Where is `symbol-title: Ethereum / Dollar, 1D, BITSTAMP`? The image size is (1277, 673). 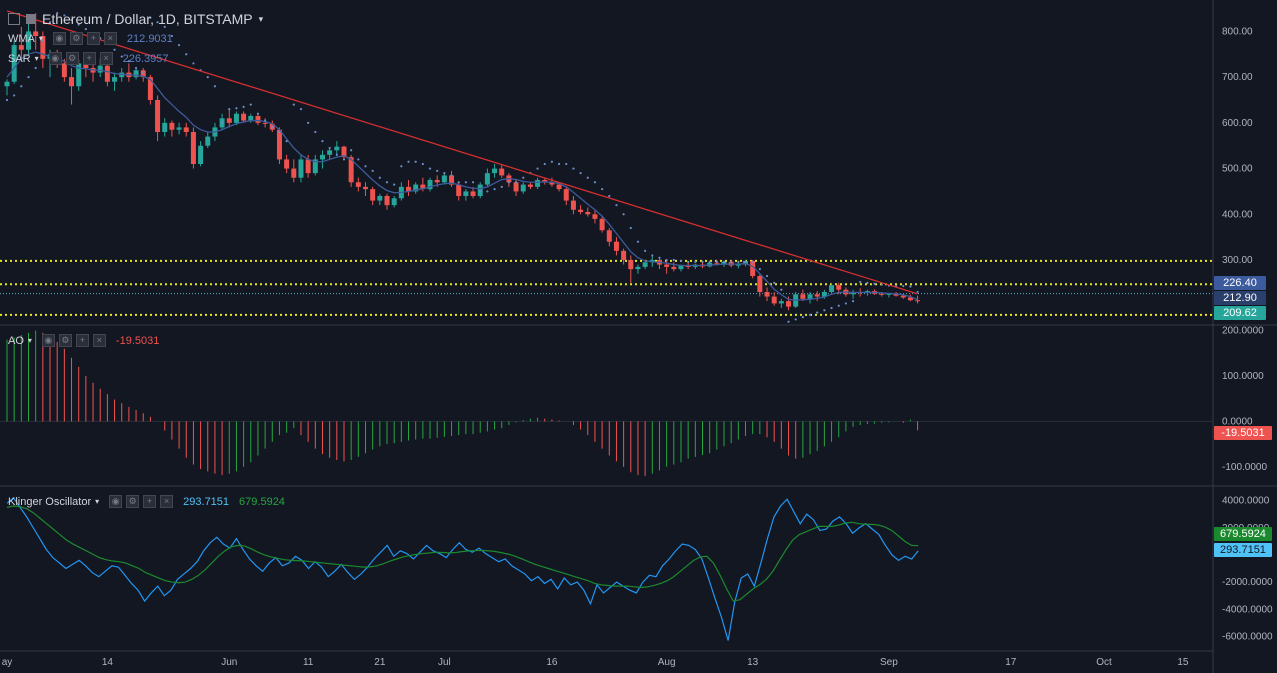
symbol-title: Ethereum / Dollar, 1D, BITSTAMP is located at coordinates (147, 19).